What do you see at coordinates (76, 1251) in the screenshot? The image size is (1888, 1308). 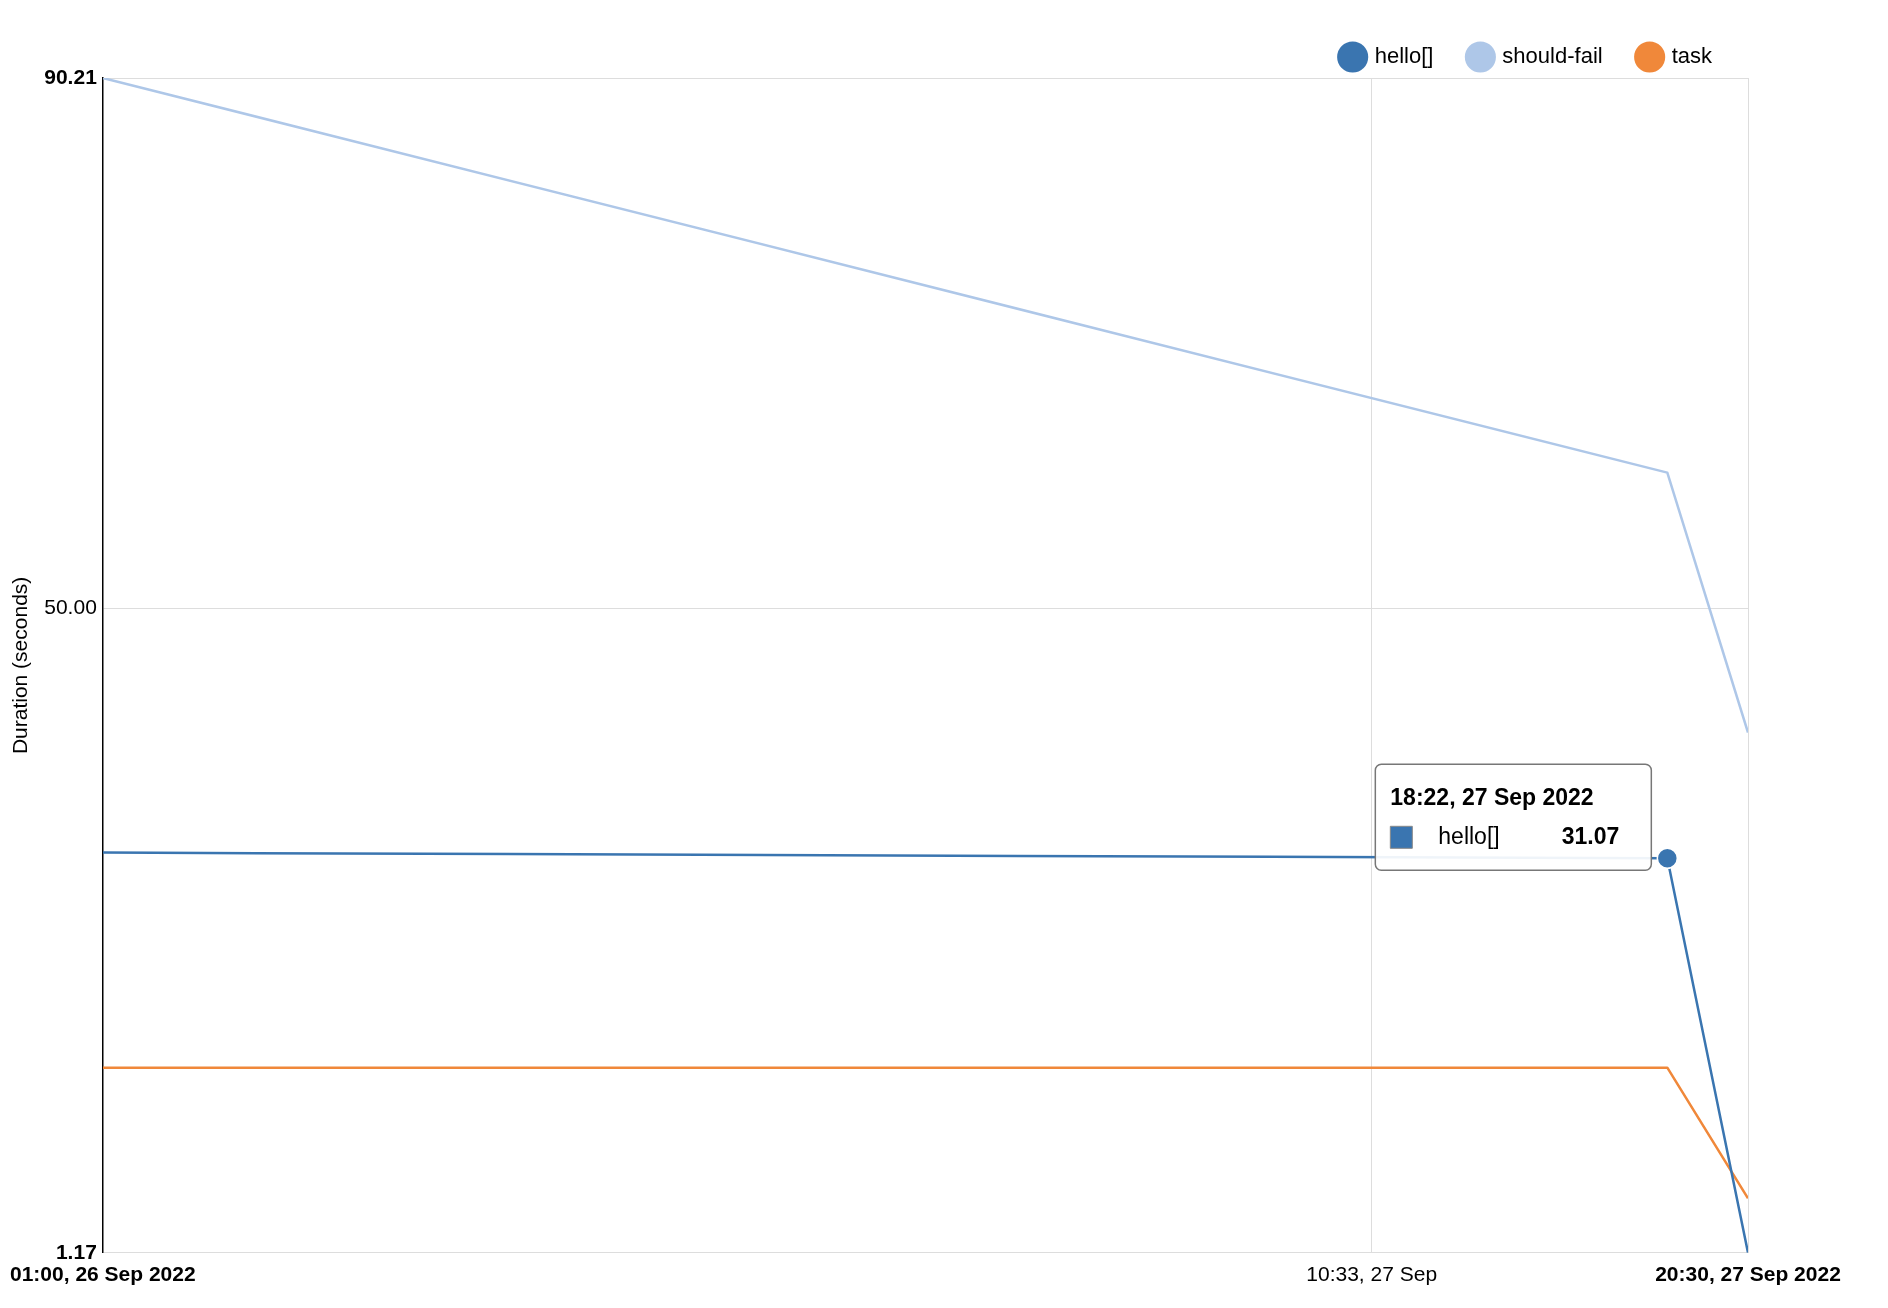 I see `y-tick-label: 1.17` at bounding box center [76, 1251].